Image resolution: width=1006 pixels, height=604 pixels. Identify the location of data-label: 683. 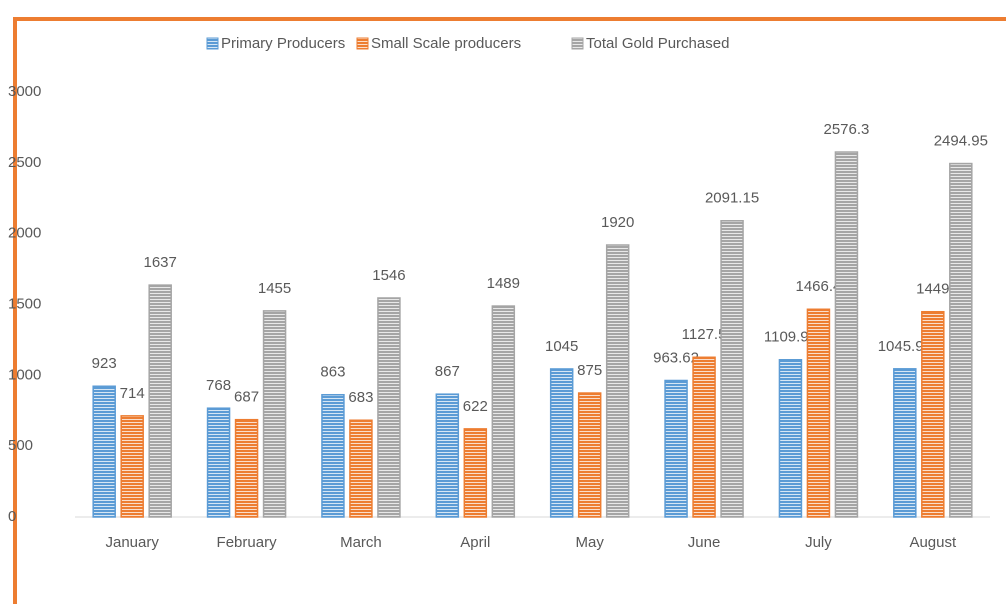
(360, 397).